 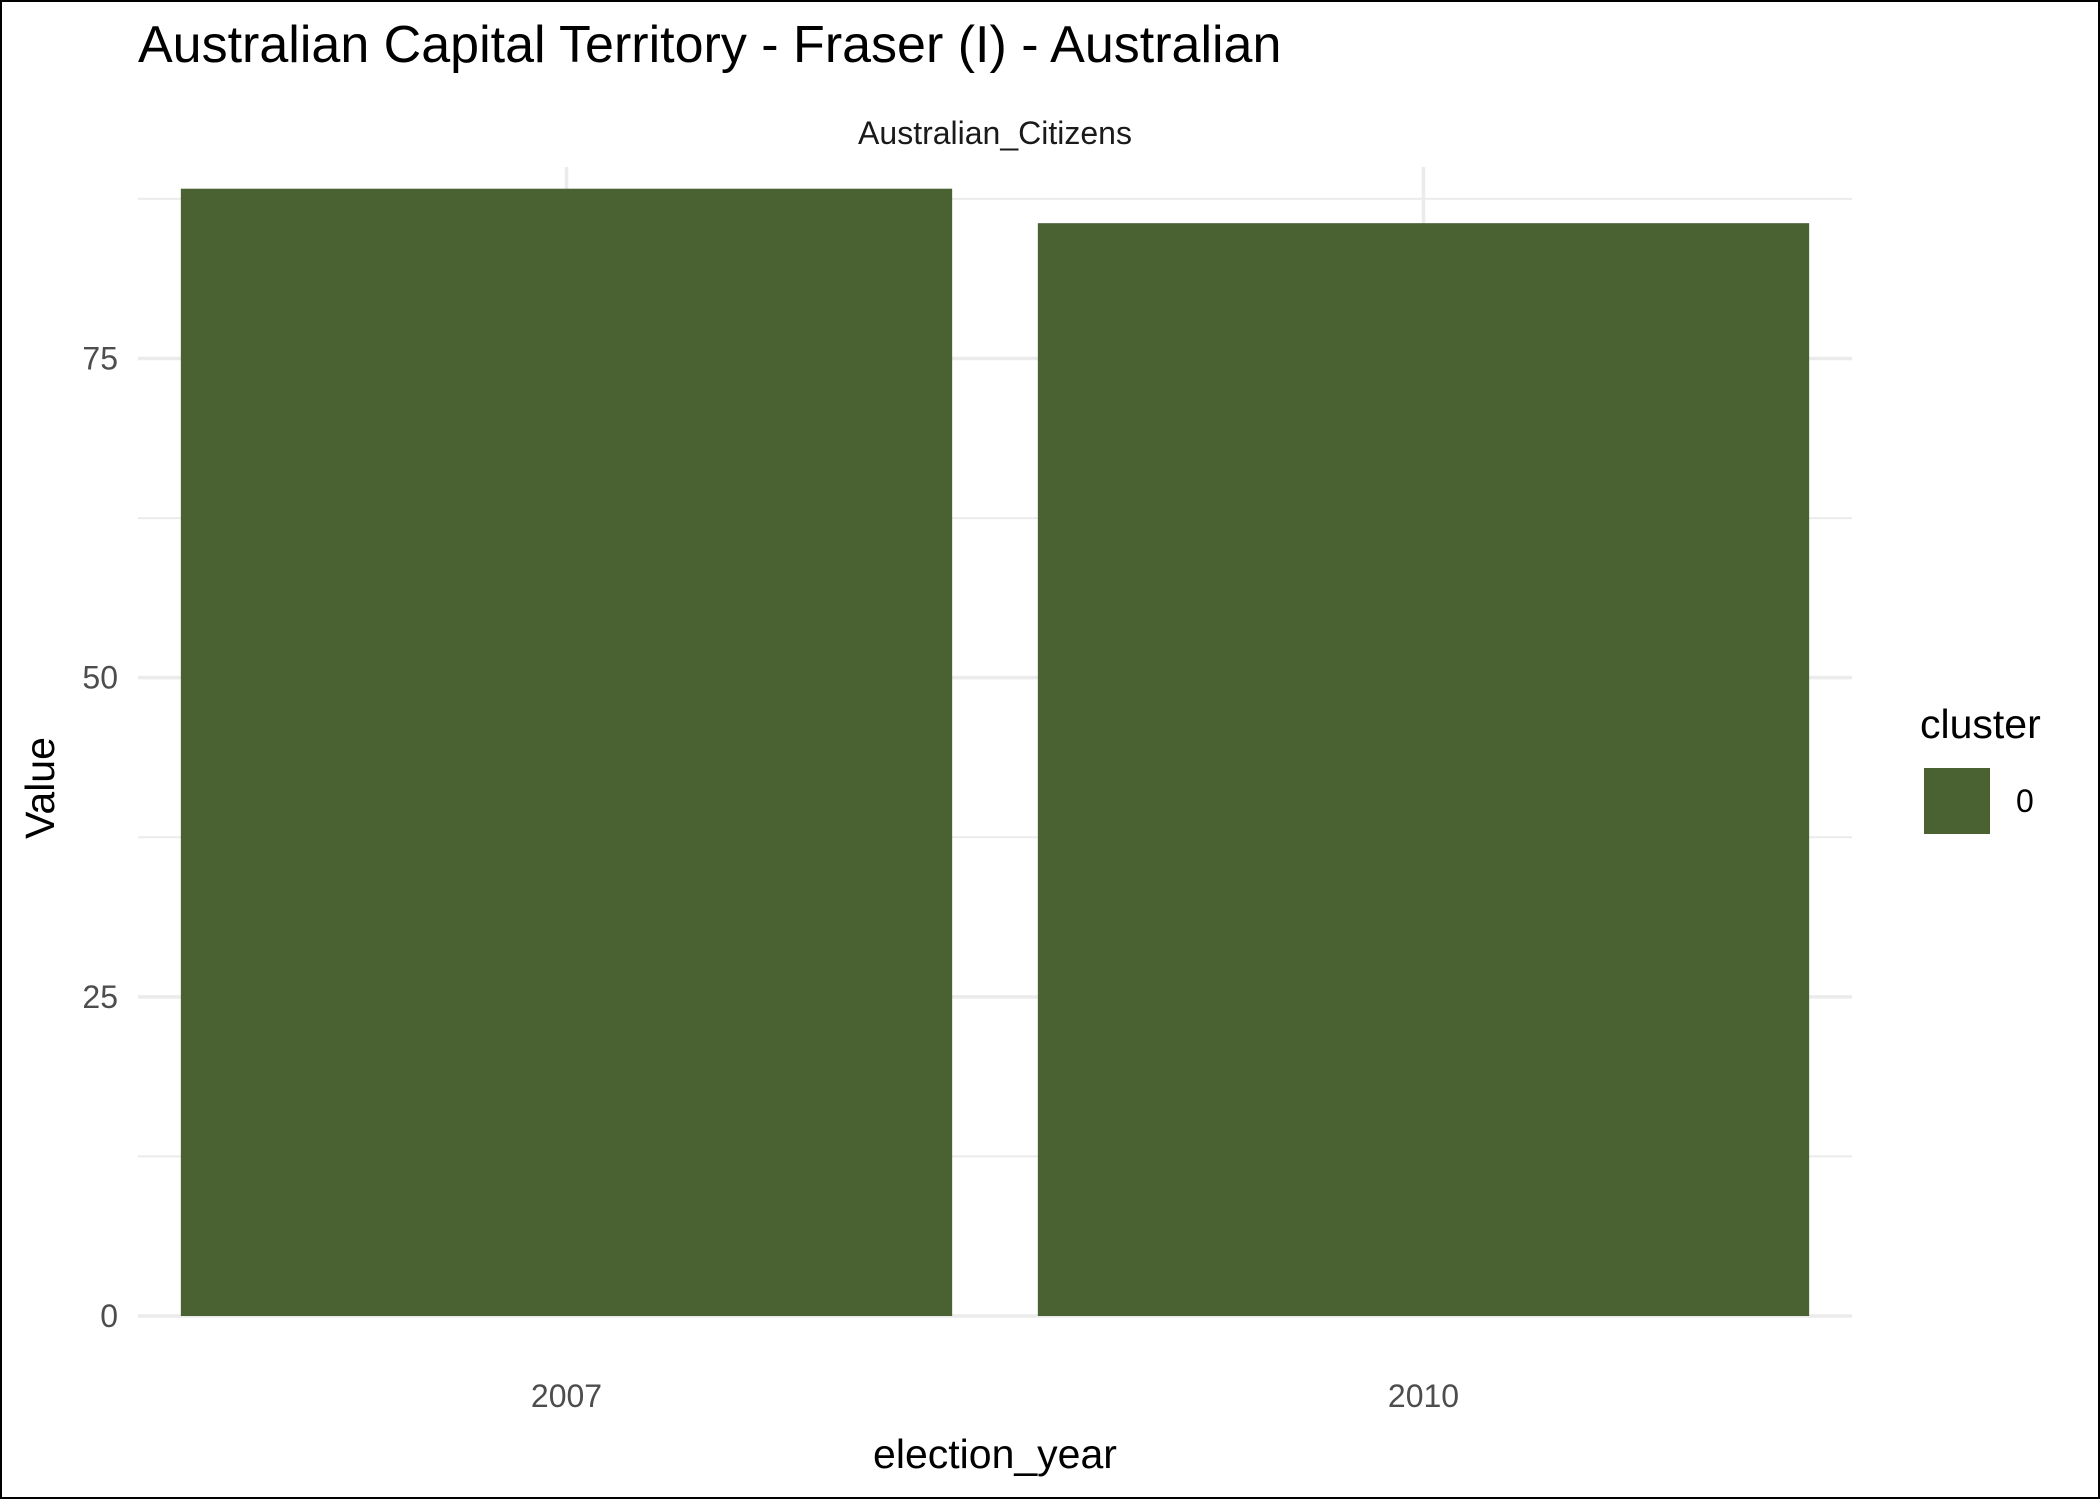 I want to click on x-axis-title: election_year, so click(x=995, y=1454).